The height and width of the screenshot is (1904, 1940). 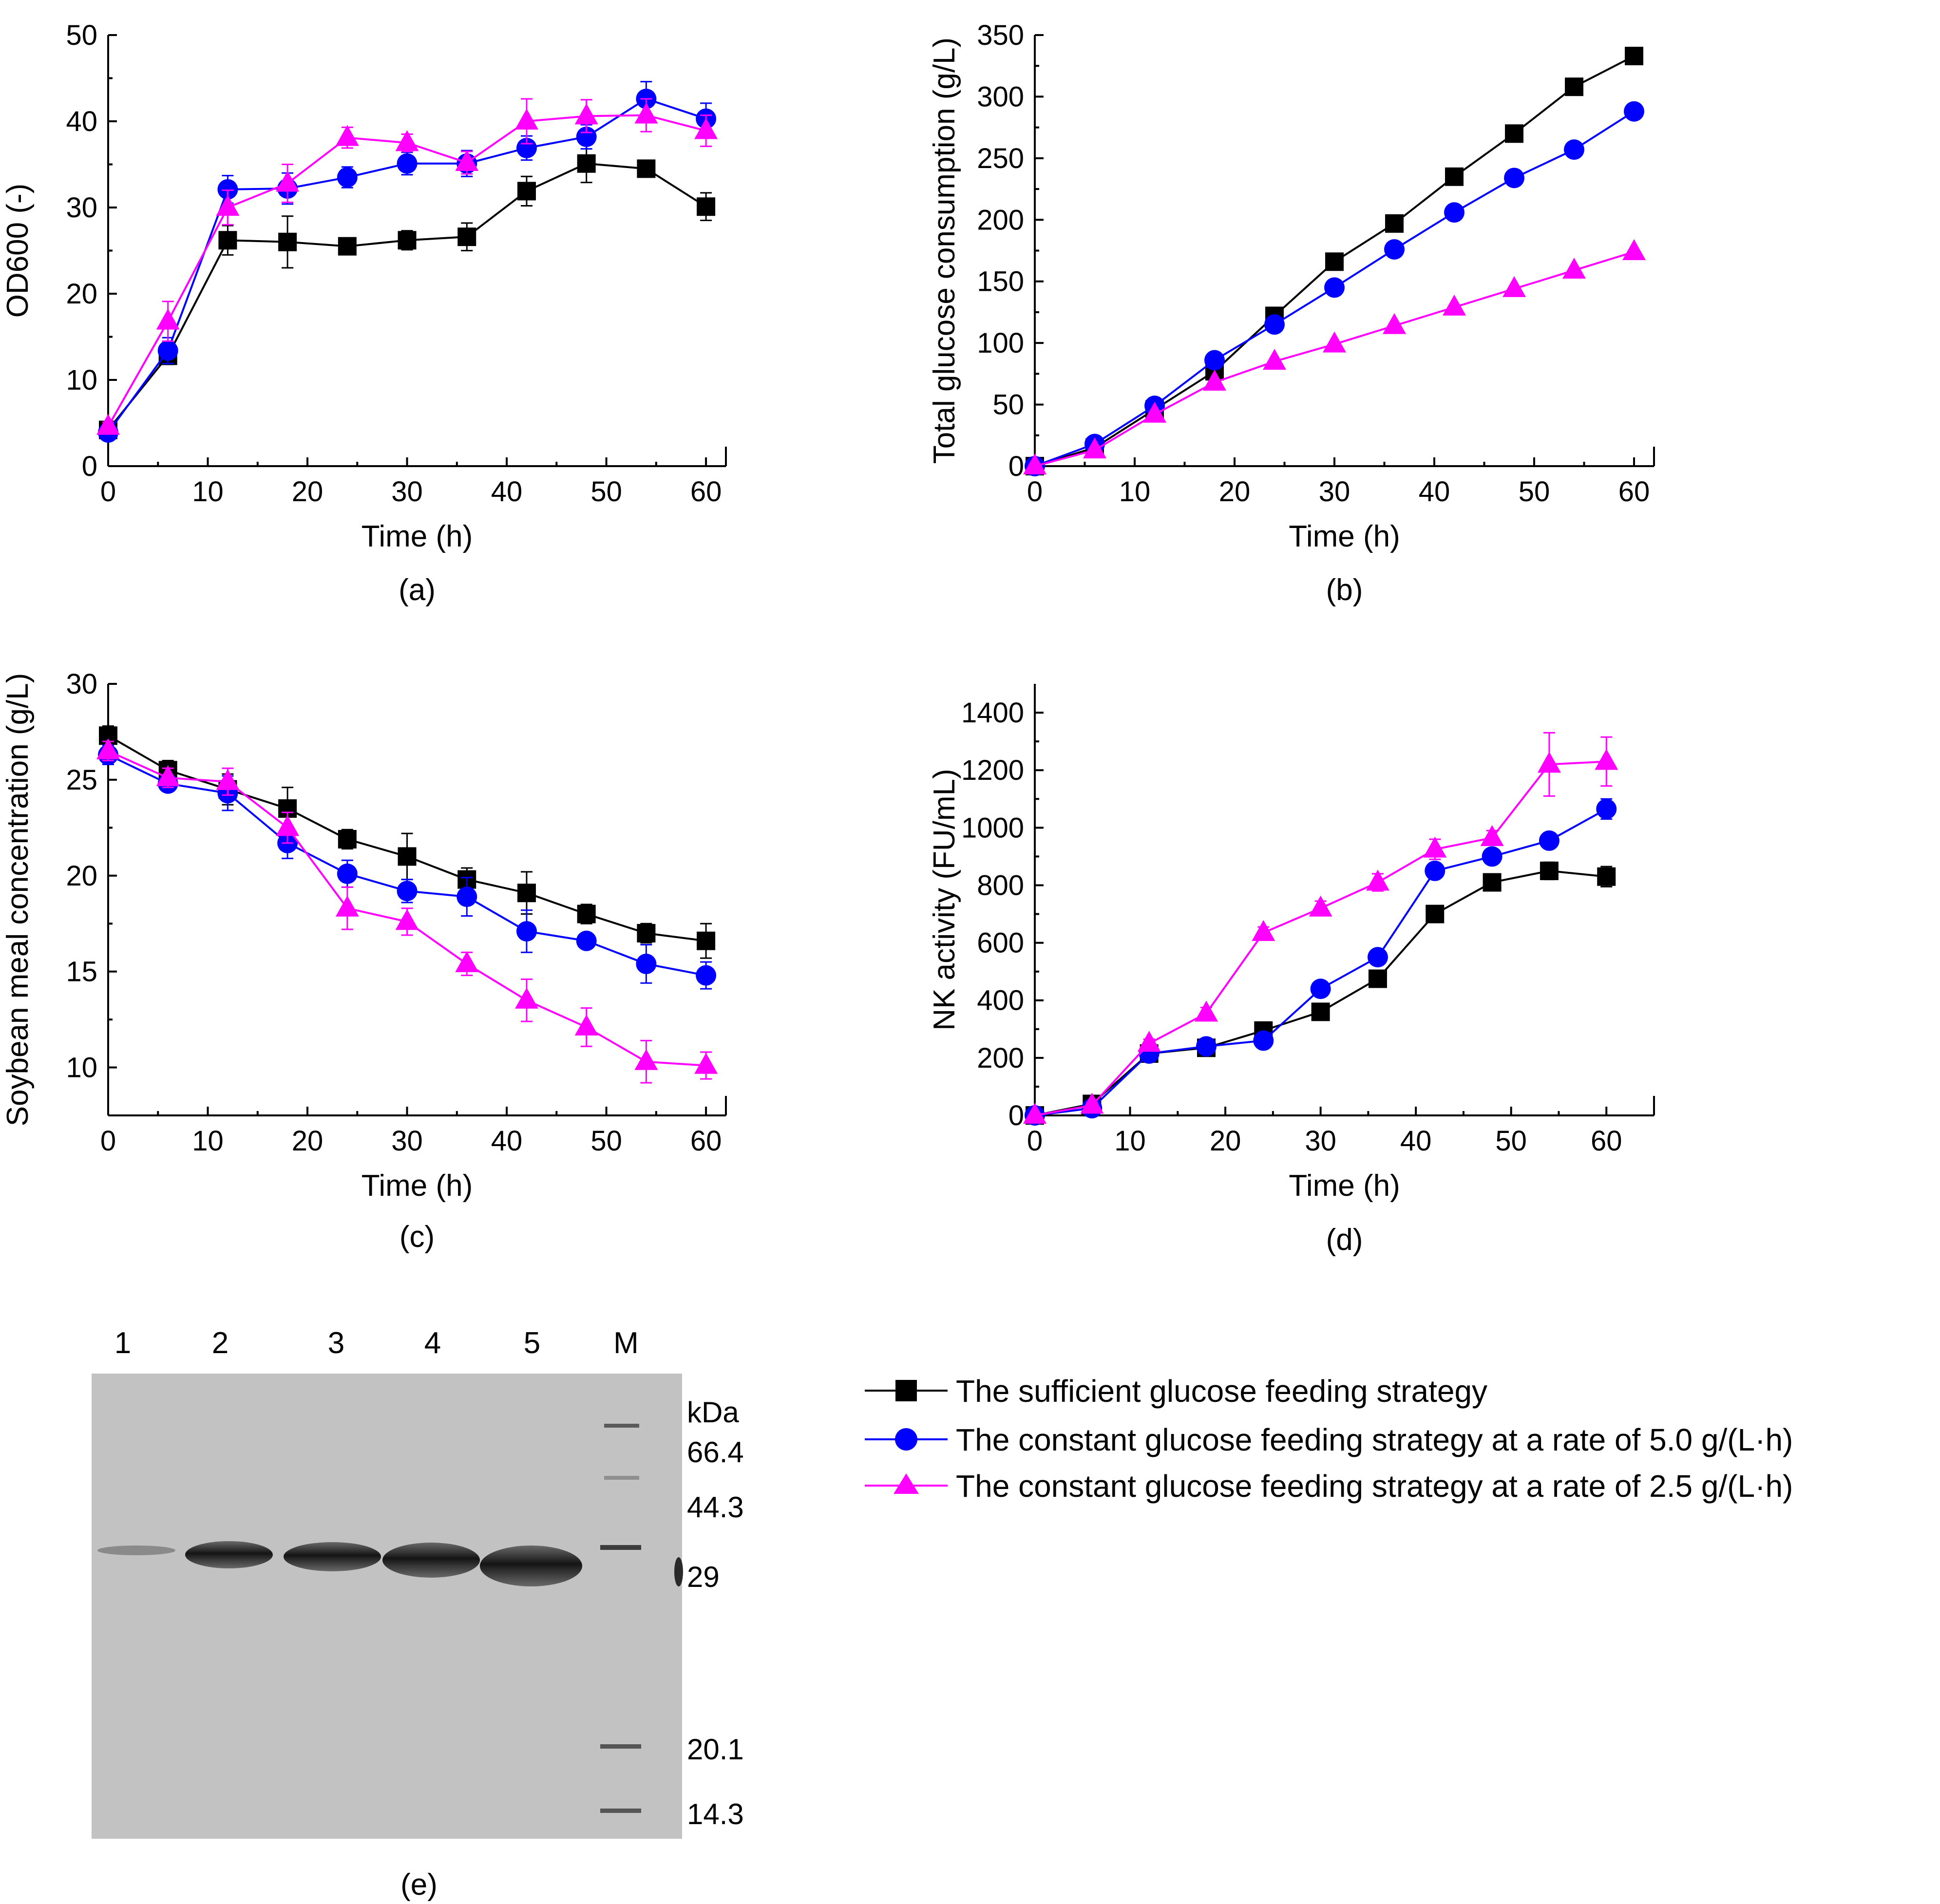 I want to click on y-tick-label: 20, so click(x=81, y=876).